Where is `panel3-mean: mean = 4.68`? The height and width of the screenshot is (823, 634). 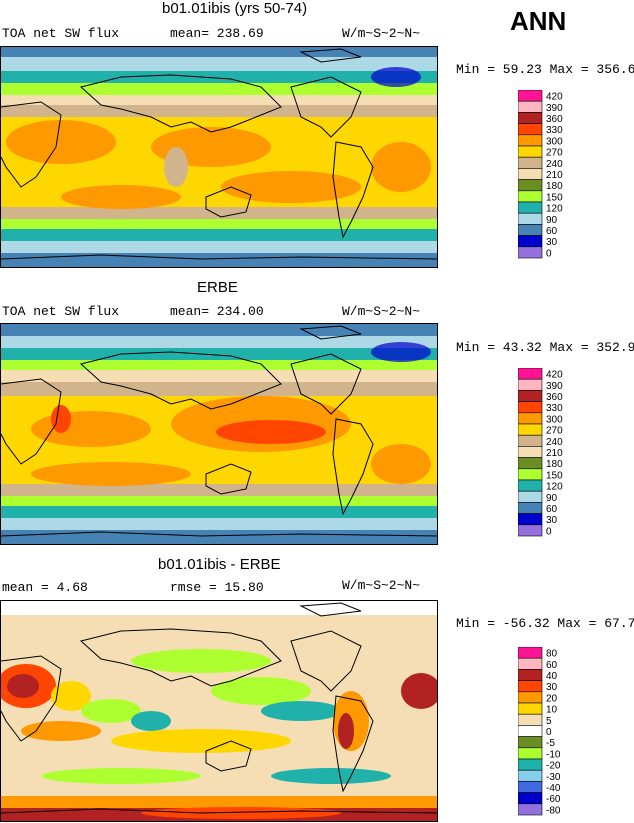
panel3-mean: mean = 4.68 is located at coordinates (45, 587).